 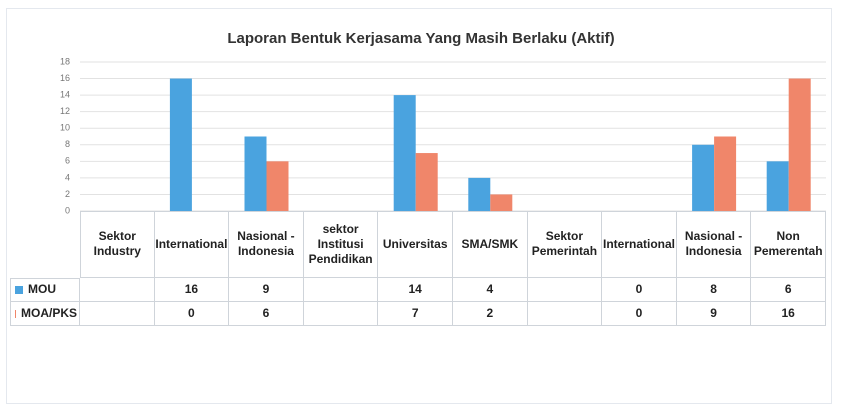 What do you see at coordinates (117, 244) in the screenshot?
I see `category-label: Sektor Industry` at bounding box center [117, 244].